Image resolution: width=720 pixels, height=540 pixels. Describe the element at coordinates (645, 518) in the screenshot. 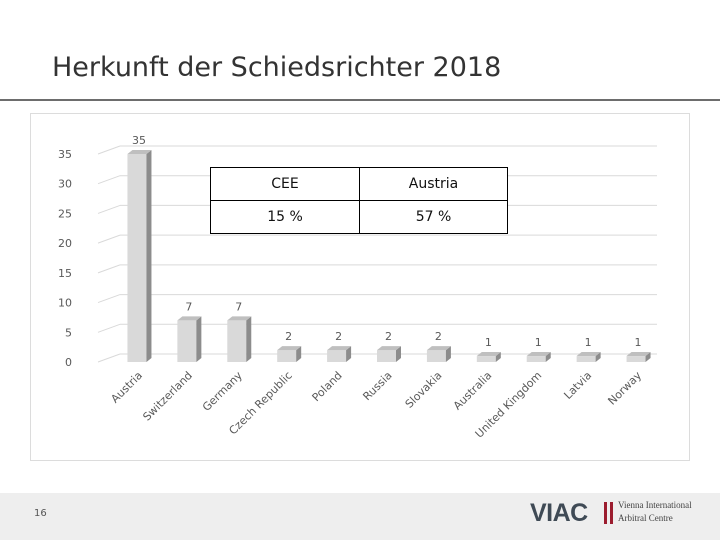

I see `logo-text-line2: Arbitral Centre` at that location.